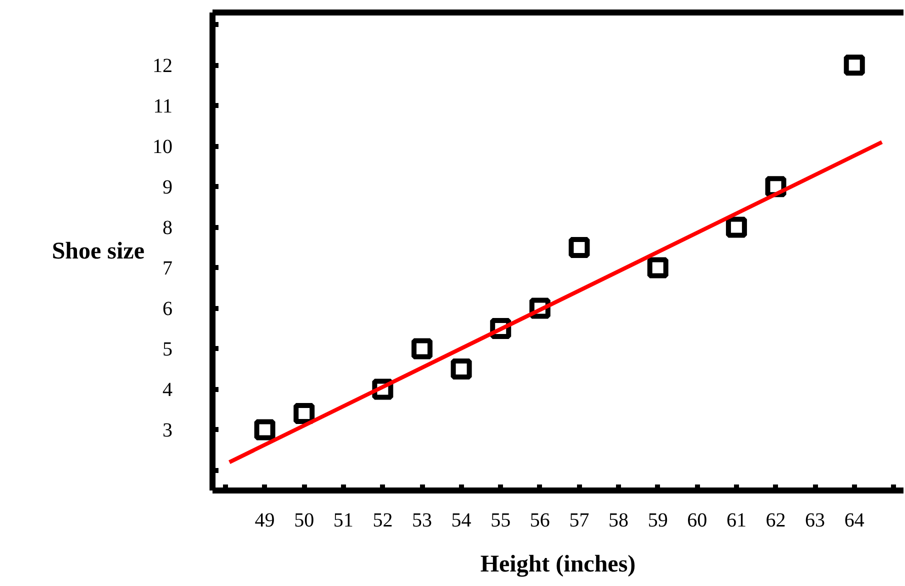 This screenshot has height=586, width=905. I want to click on y-tick-label: 5, so click(167, 349).